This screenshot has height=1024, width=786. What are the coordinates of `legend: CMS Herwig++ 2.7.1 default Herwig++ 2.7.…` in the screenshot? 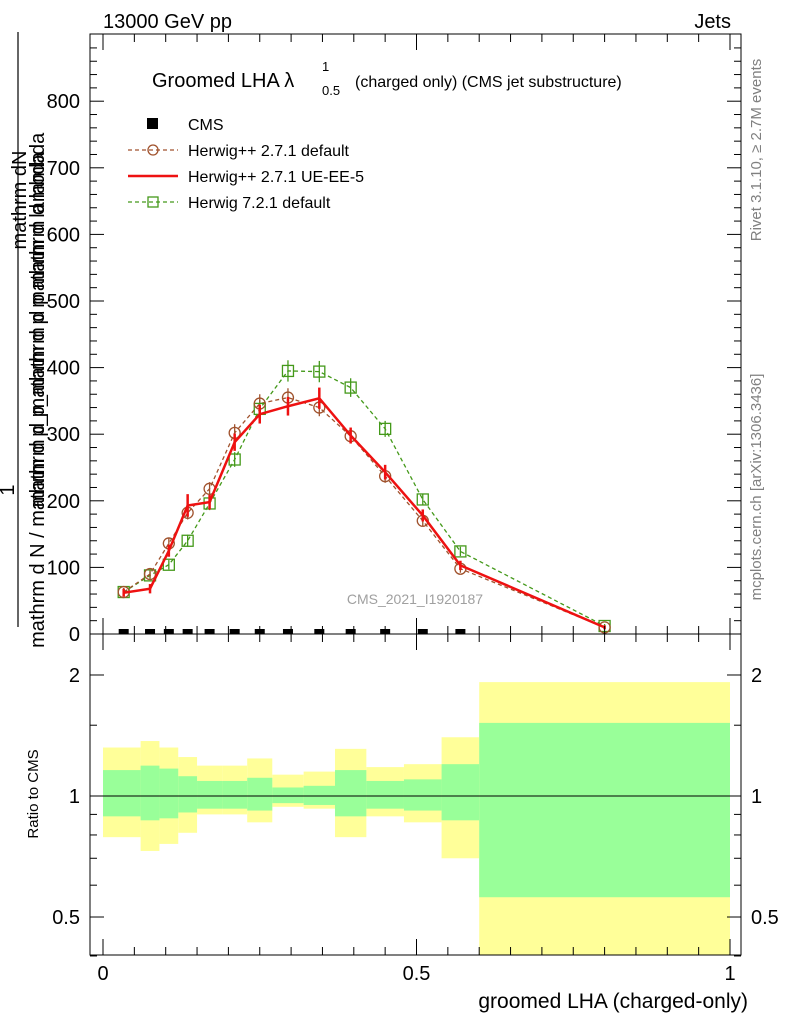 It's located at (246, 164).